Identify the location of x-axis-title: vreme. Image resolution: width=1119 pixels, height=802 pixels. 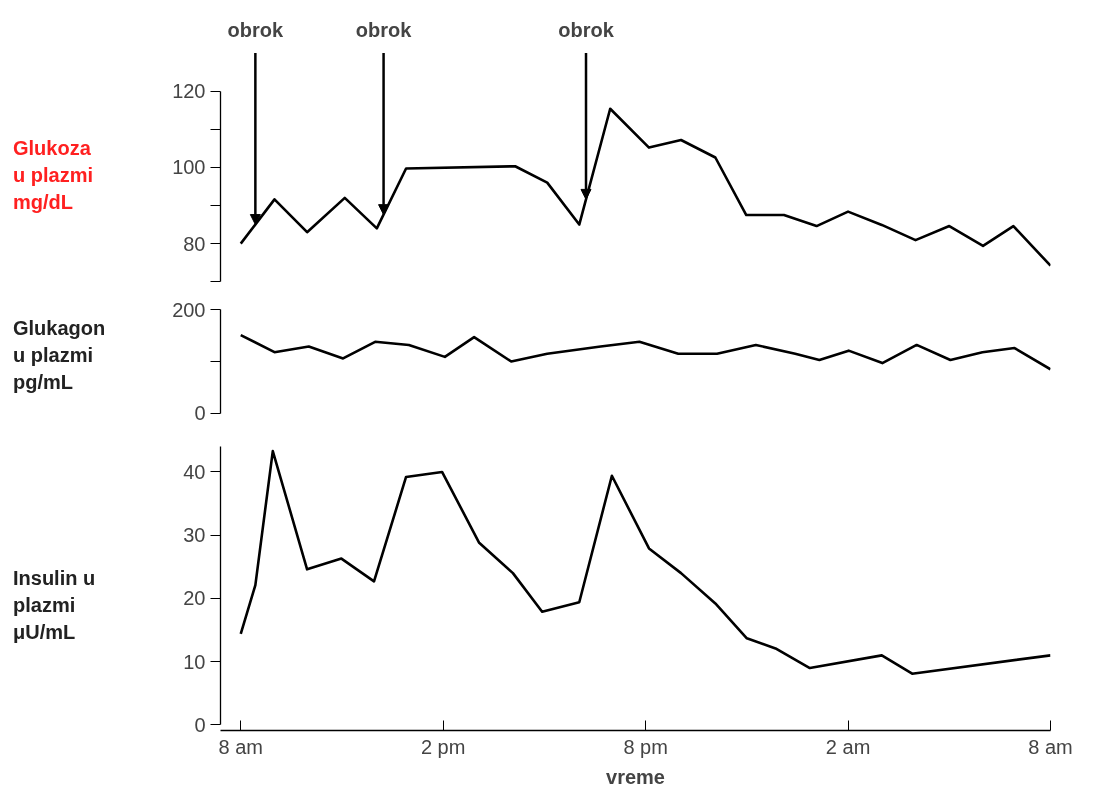
(635, 776).